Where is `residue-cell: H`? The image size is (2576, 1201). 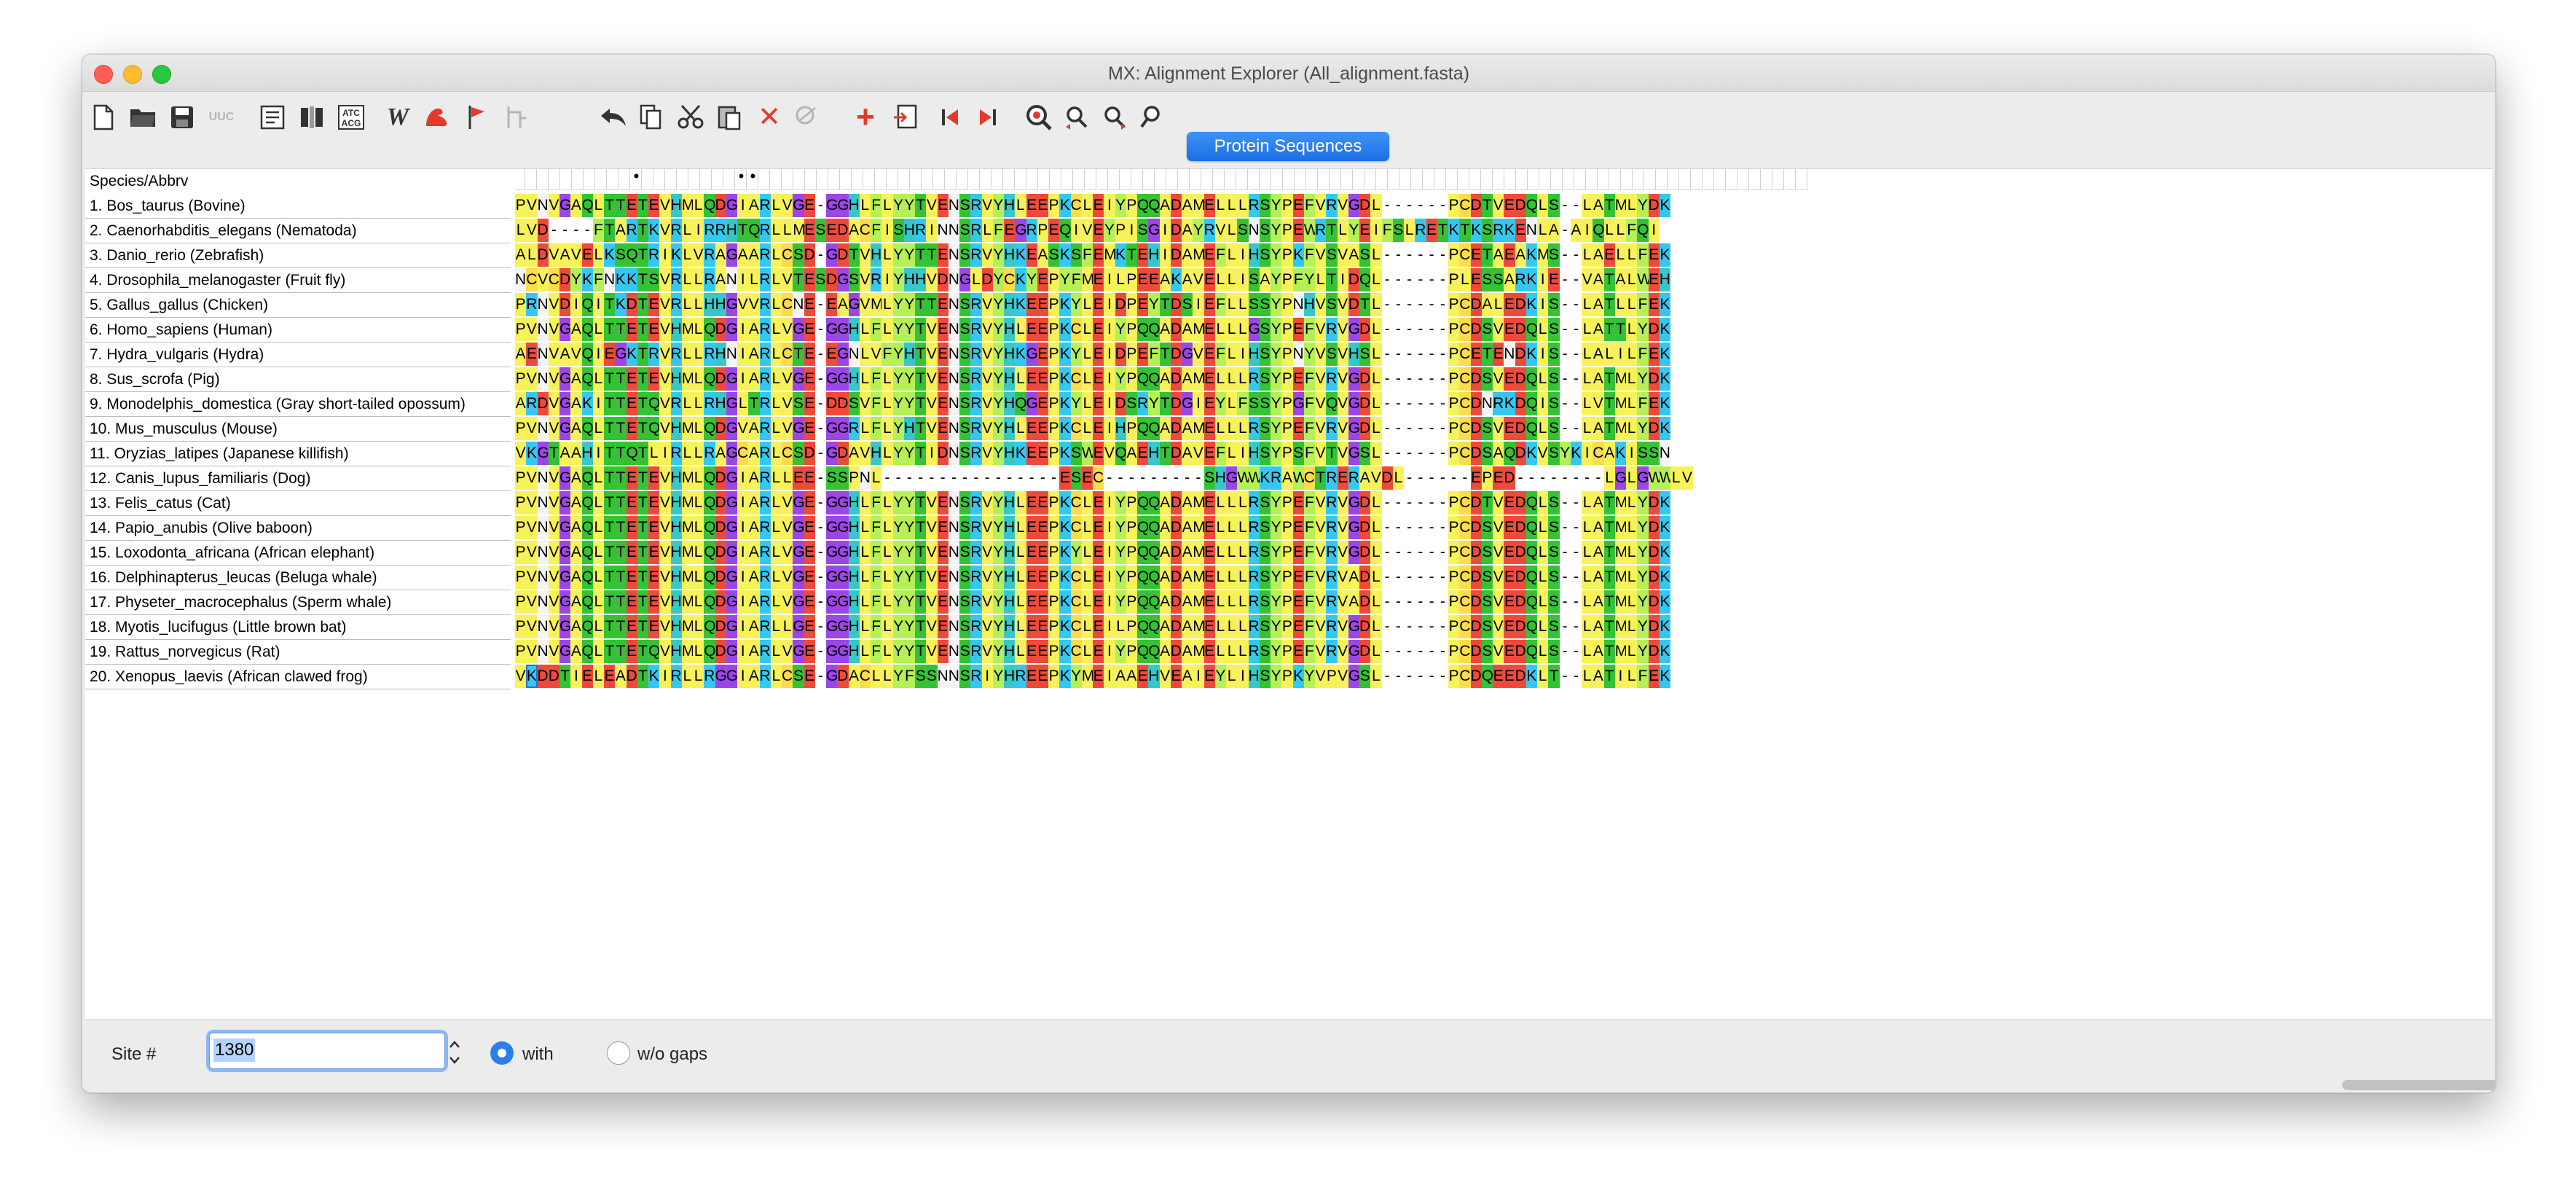
residue-cell: H is located at coordinates (1010, 651).